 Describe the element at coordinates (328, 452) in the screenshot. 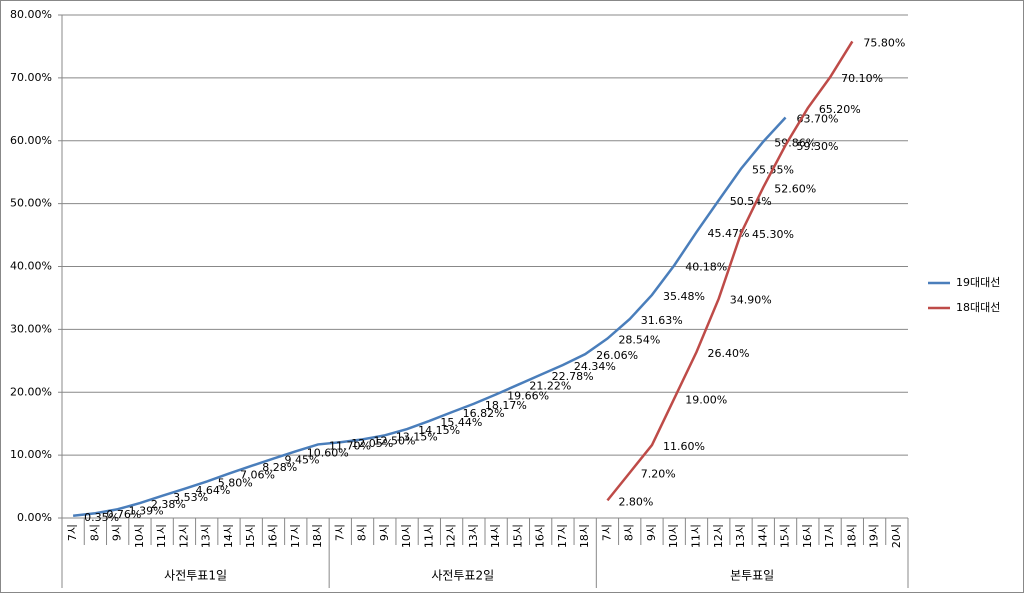

I see `data-label: 10.60%` at that location.